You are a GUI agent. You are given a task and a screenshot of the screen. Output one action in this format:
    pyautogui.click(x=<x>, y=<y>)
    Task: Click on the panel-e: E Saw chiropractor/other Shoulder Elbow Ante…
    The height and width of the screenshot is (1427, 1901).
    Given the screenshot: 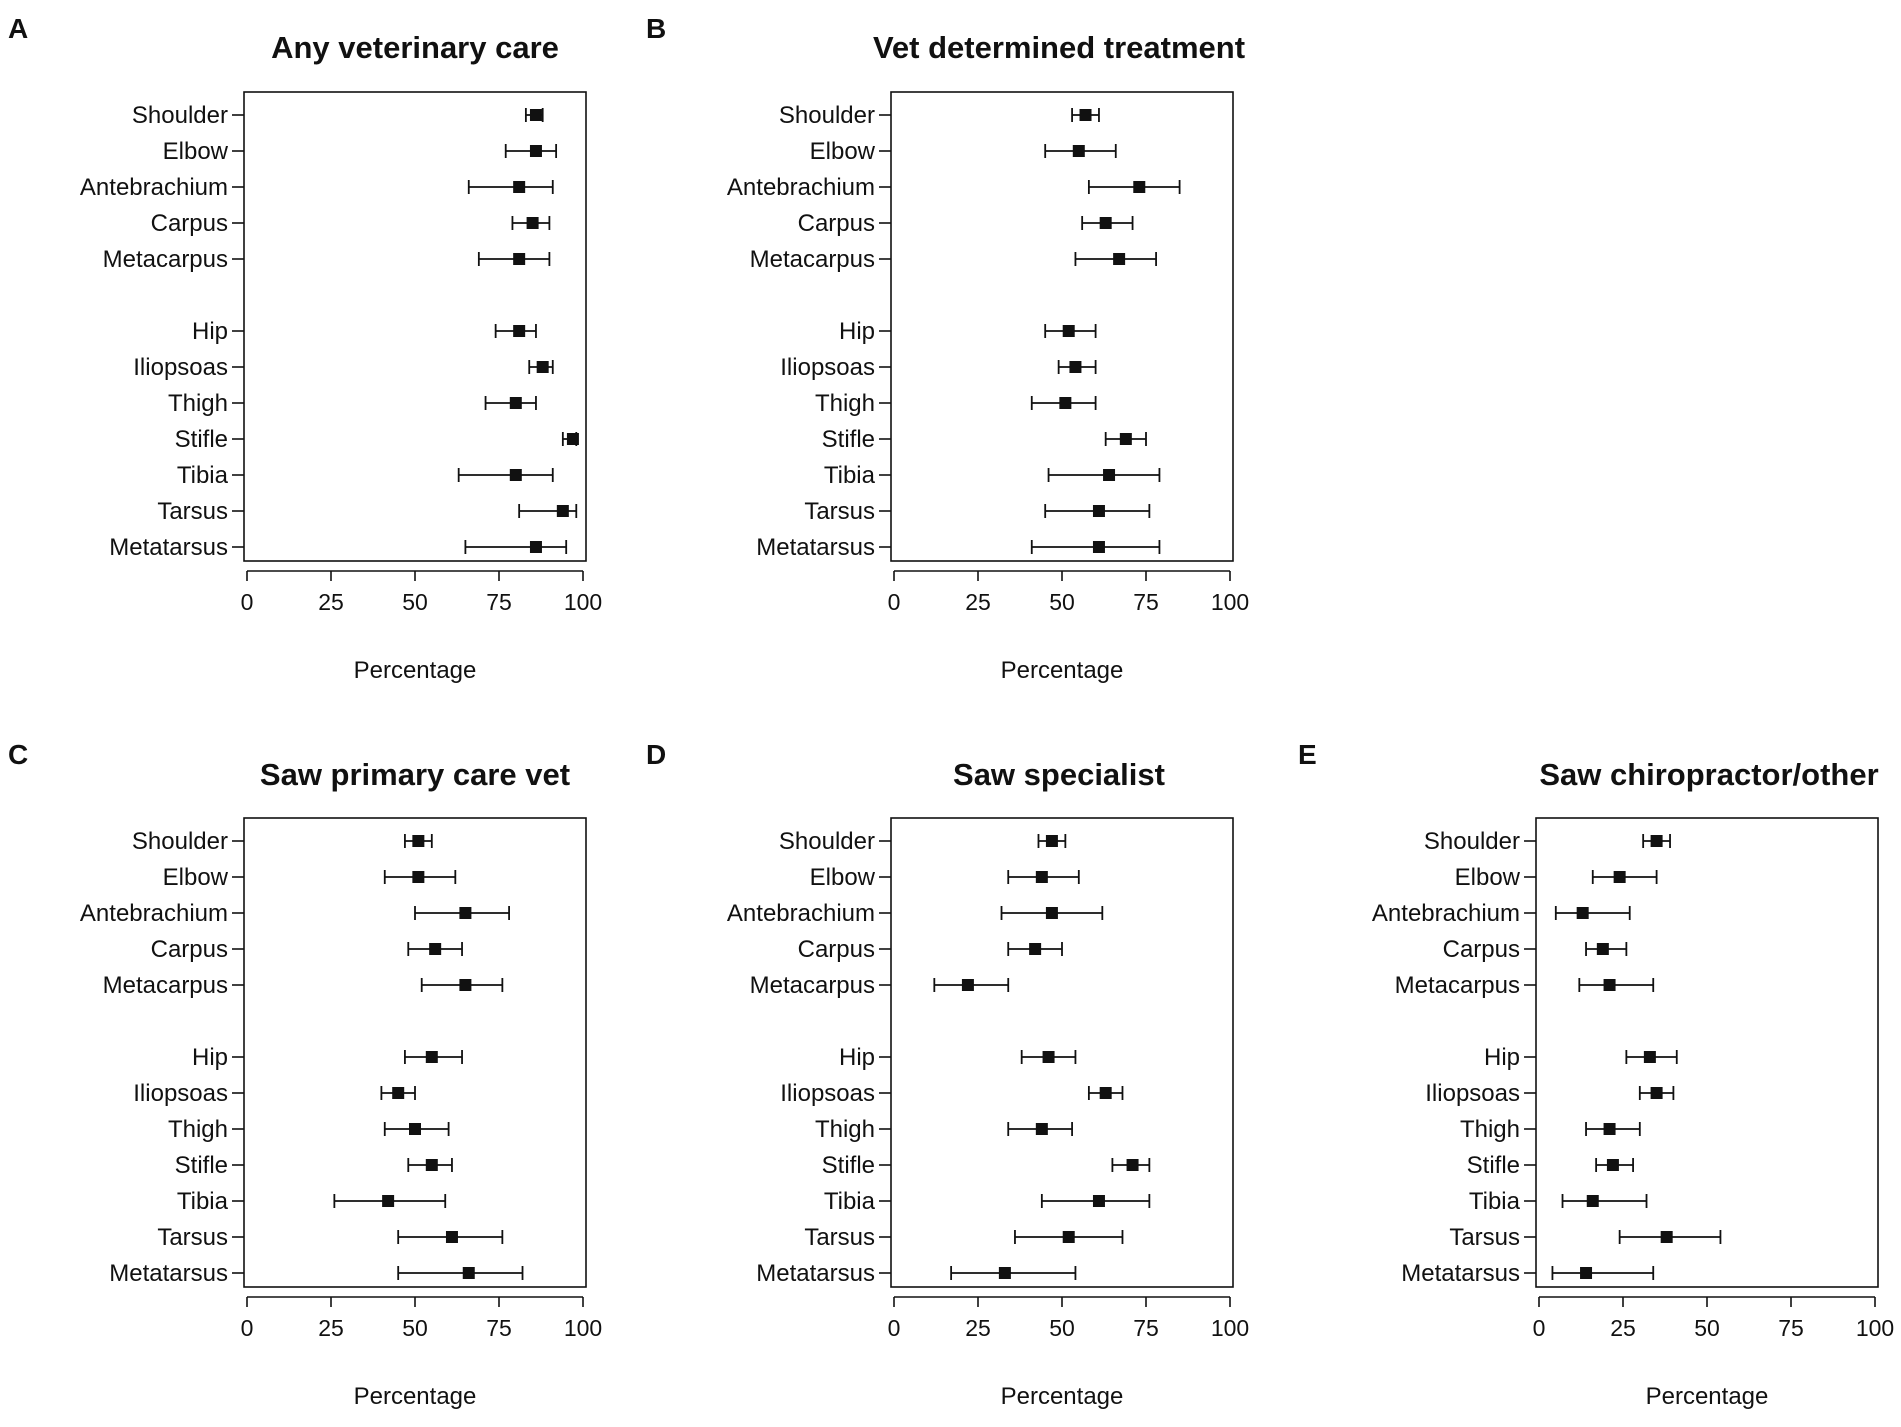 What is the action you would take?
    pyautogui.click(x=1596, y=1074)
    